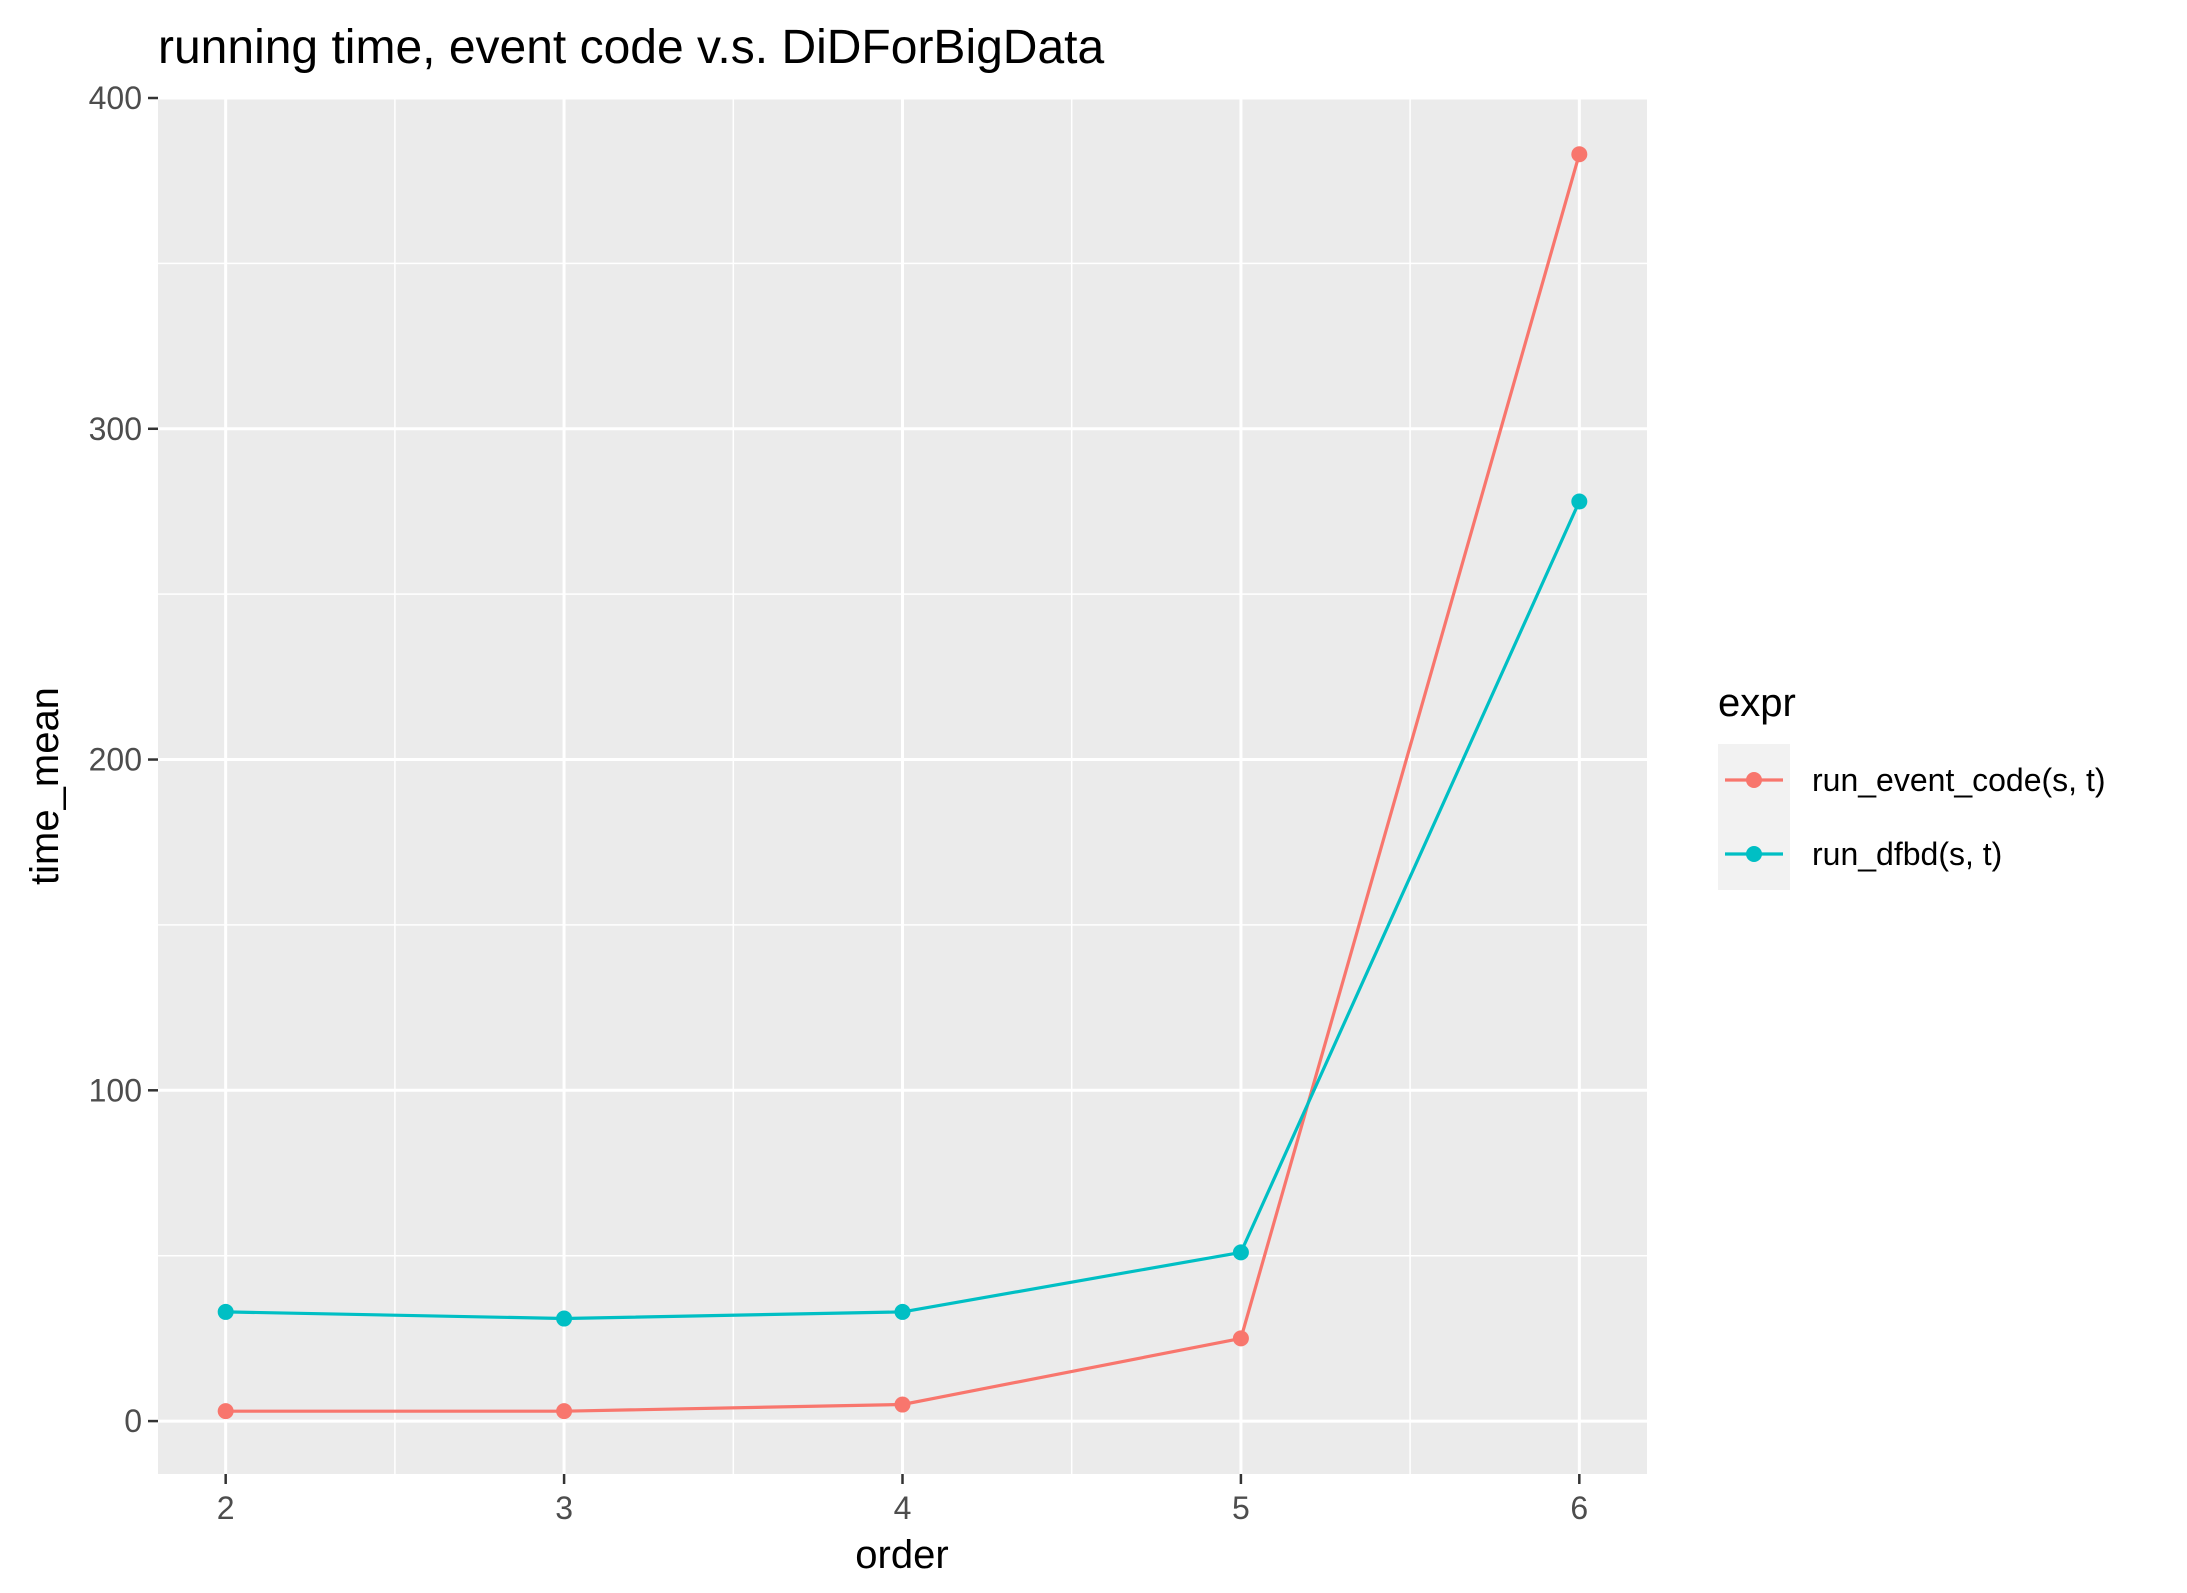 The width and height of the screenshot is (2187, 1593). Describe the element at coordinates (115, 98) in the screenshot. I see `y-tick-label: 400` at that location.